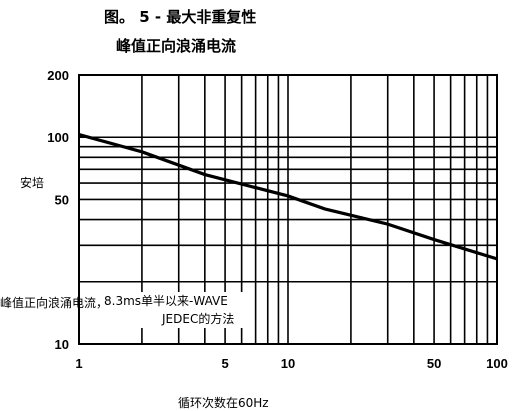 This screenshot has width=517, height=411. What do you see at coordinates (288, 363) in the screenshot?
I see `x-tick-label: 10` at bounding box center [288, 363].